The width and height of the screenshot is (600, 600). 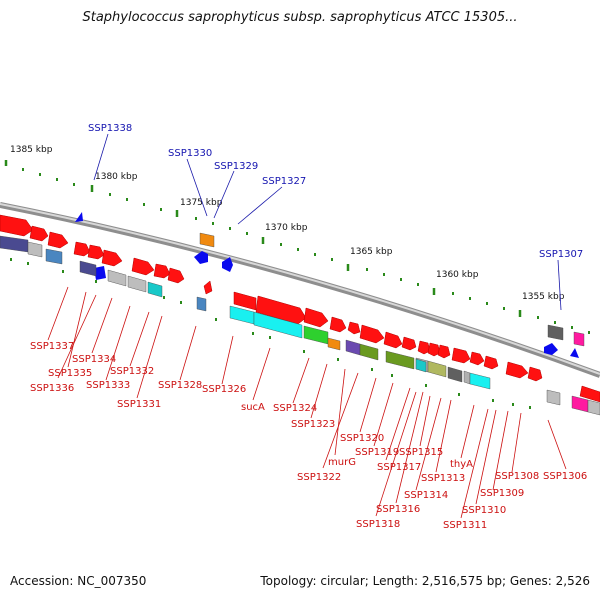 I want to click on gene-label: SSP1309, so click(x=502, y=493).